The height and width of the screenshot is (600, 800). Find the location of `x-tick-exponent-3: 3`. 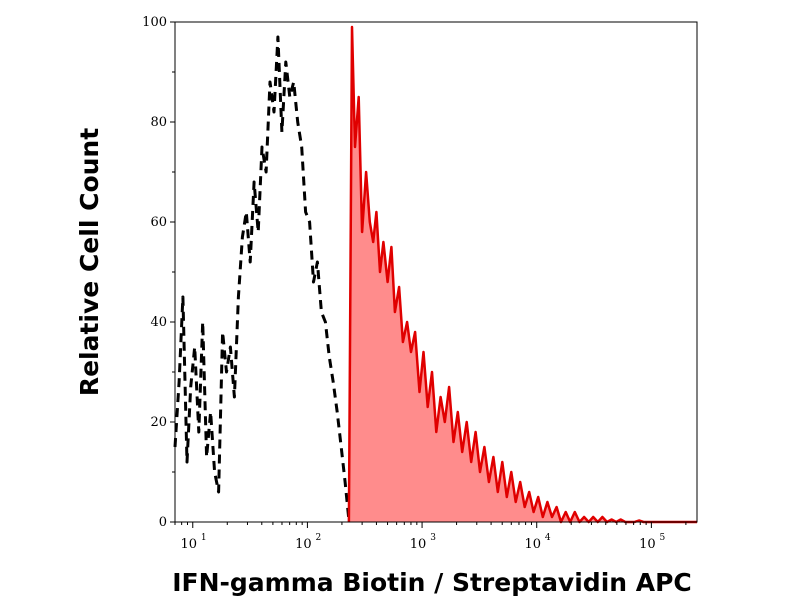

x-tick-exponent-3: 3 is located at coordinates (433, 538).